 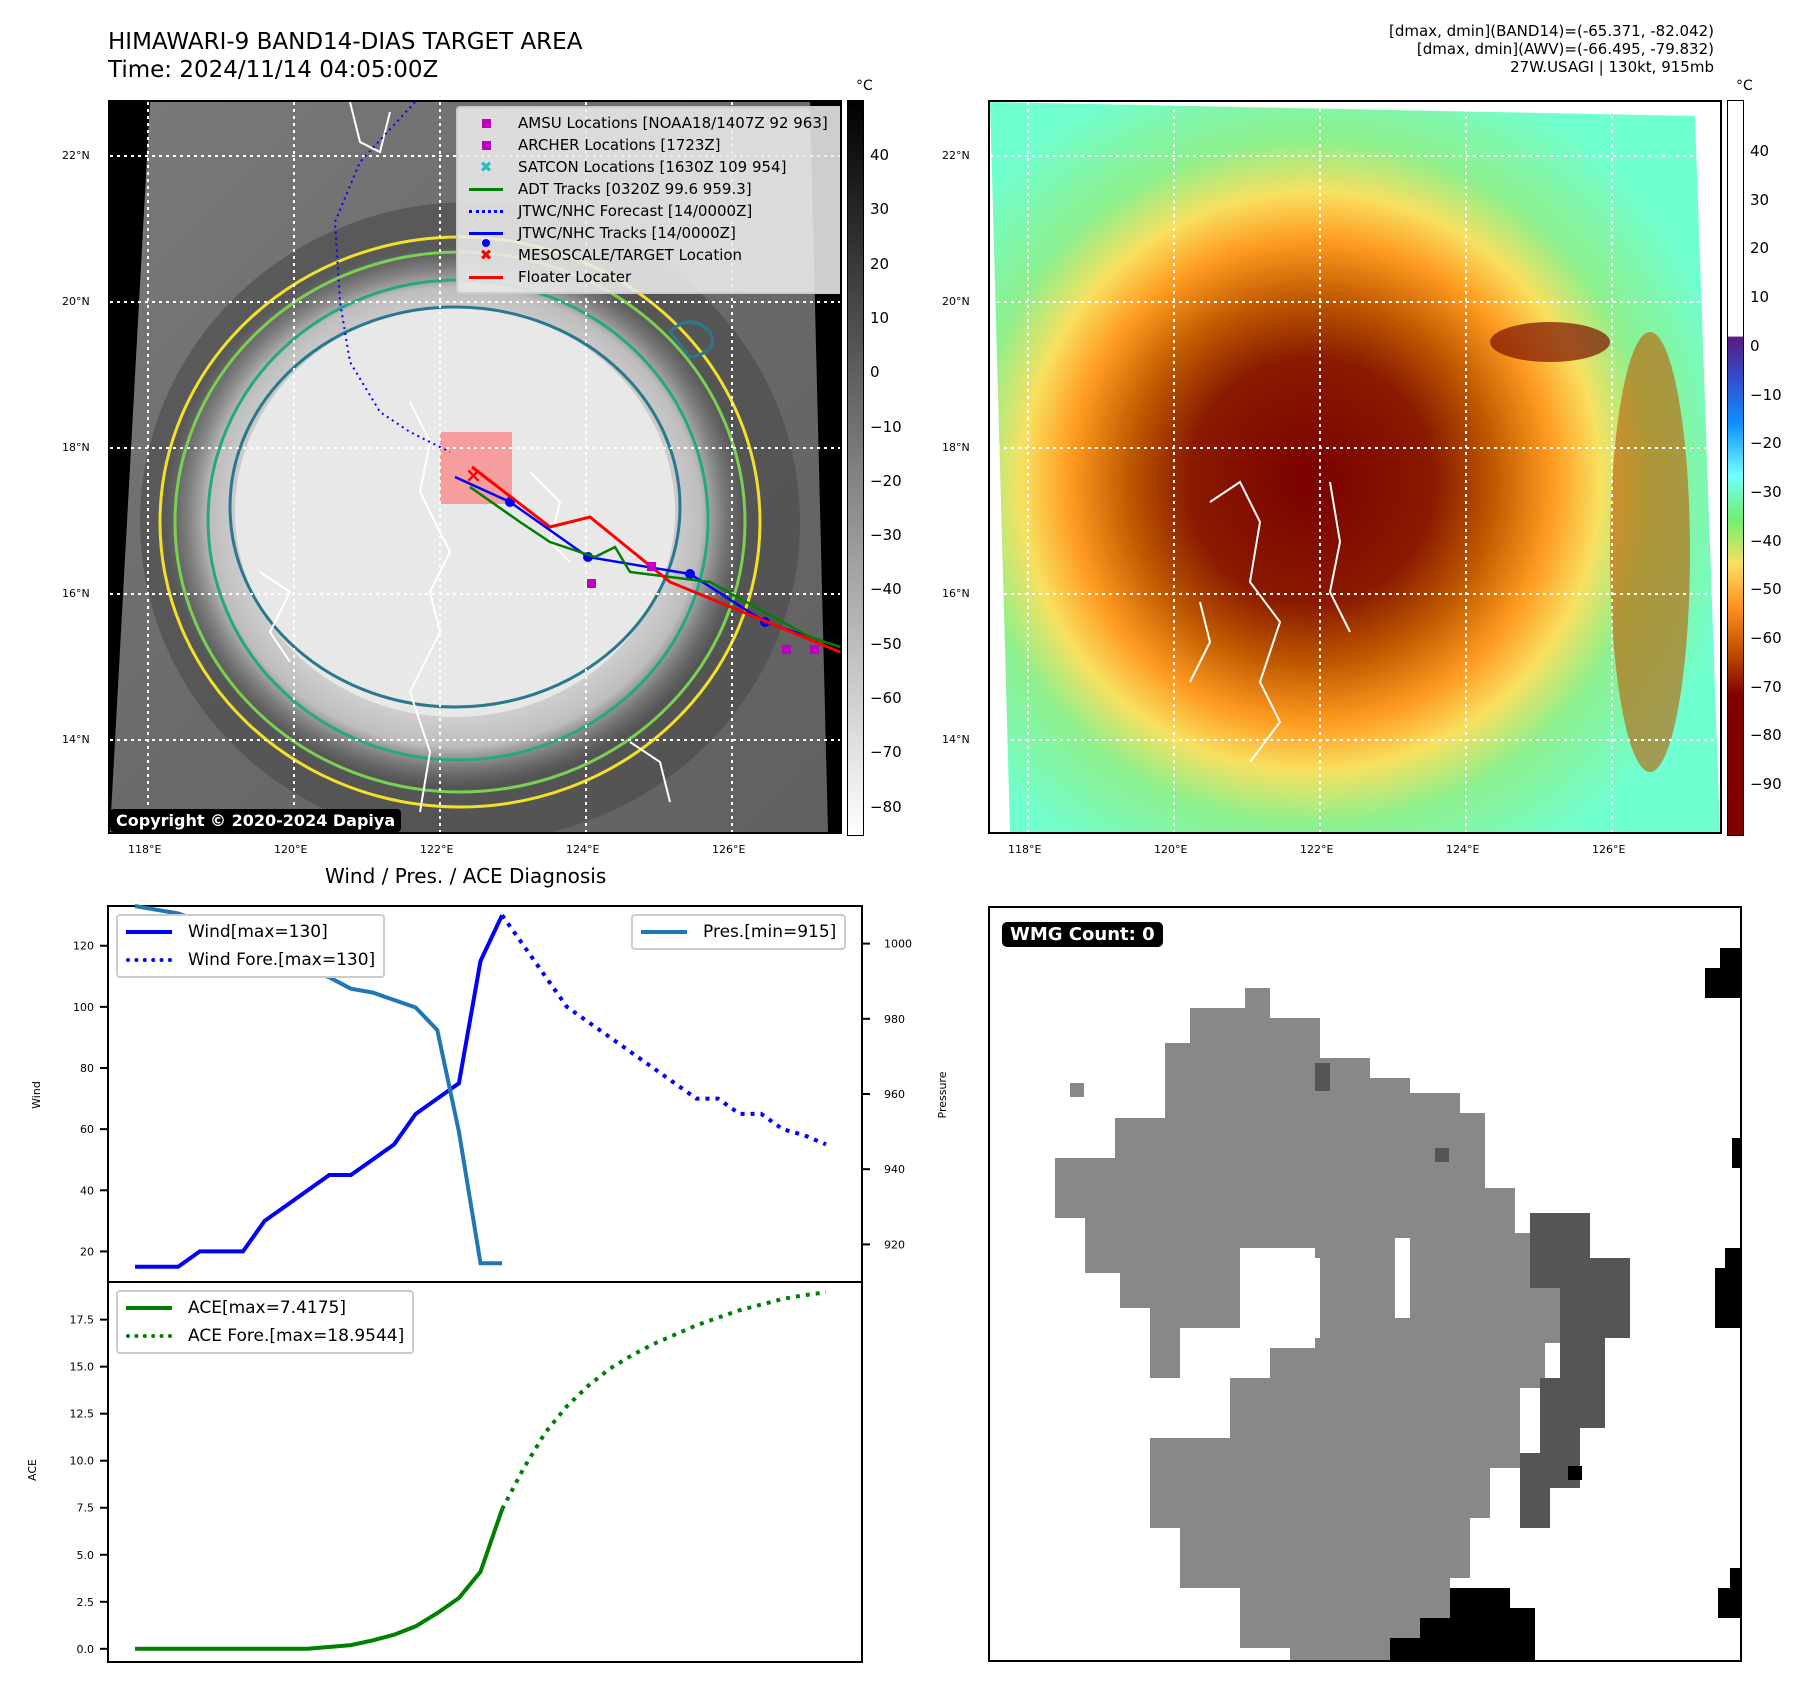 I want to click on colorbar-tick-label: 30, so click(x=1760, y=199).